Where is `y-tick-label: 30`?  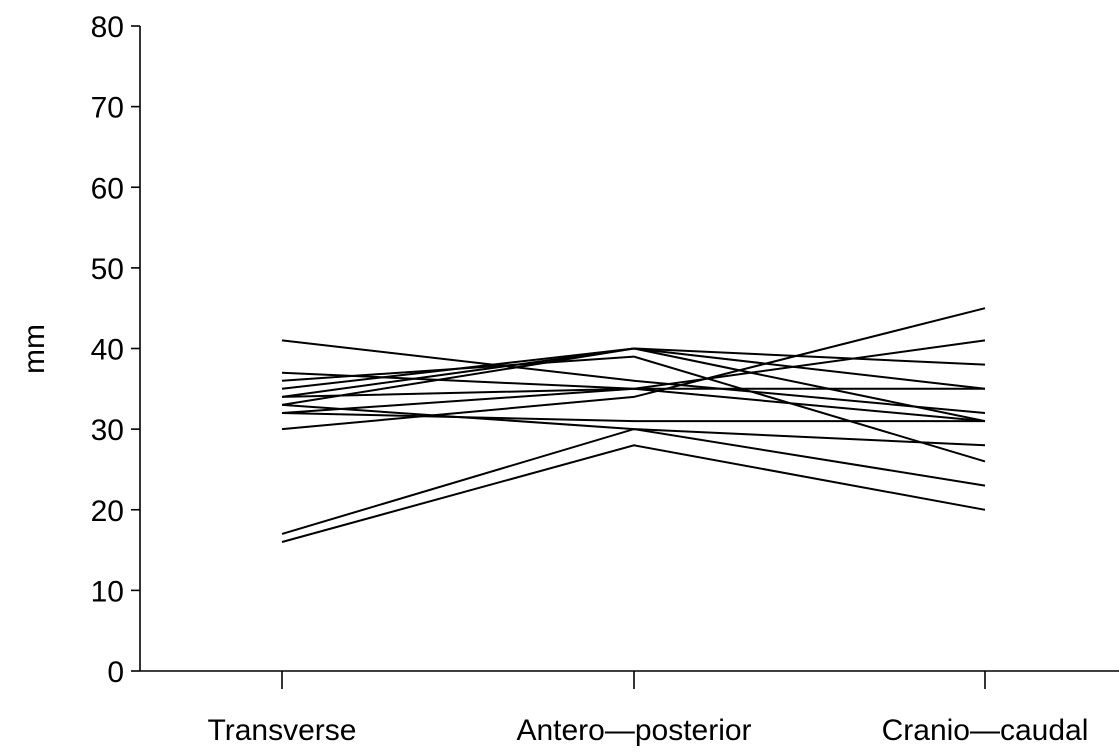 y-tick-label: 30 is located at coordinates (107, 430).